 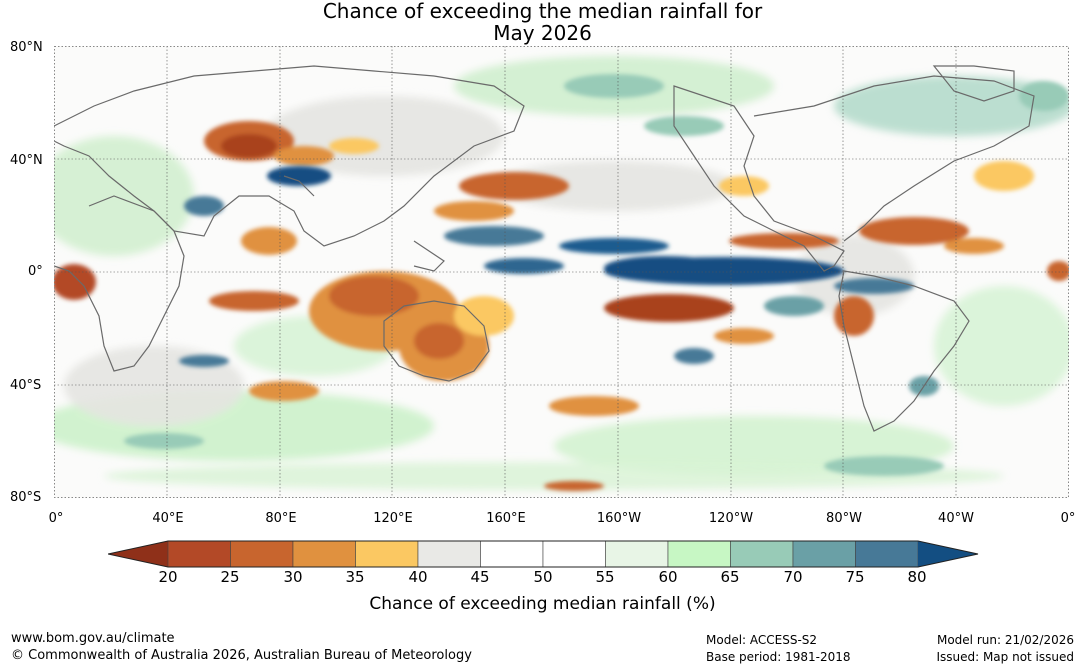 I want to click on model-run-date: Model run: 21/02/2026, so click(x=1005, y=640).